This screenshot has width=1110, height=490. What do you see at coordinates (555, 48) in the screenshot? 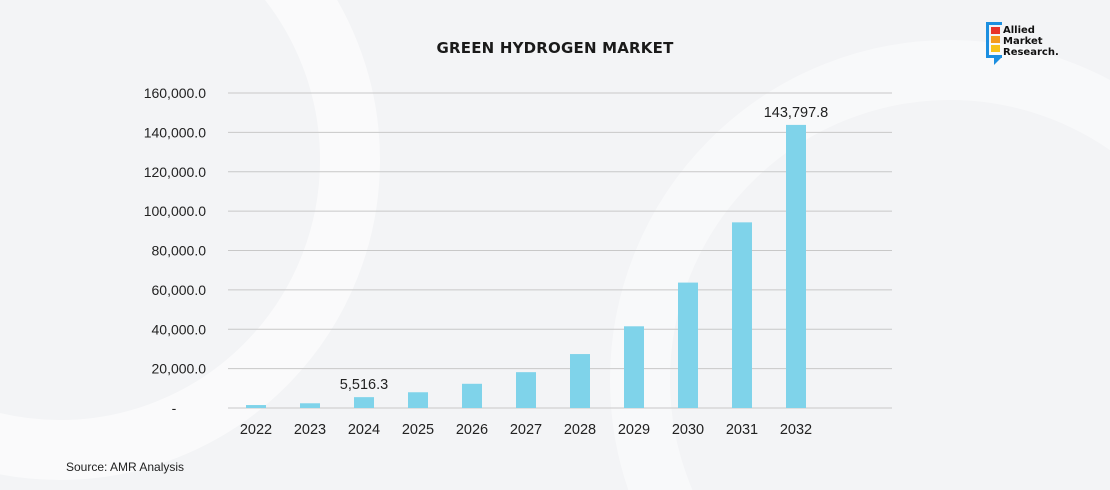
I see `chart-title: GREEN HYDROGEN MARKET` at bounding box center [555, 48].